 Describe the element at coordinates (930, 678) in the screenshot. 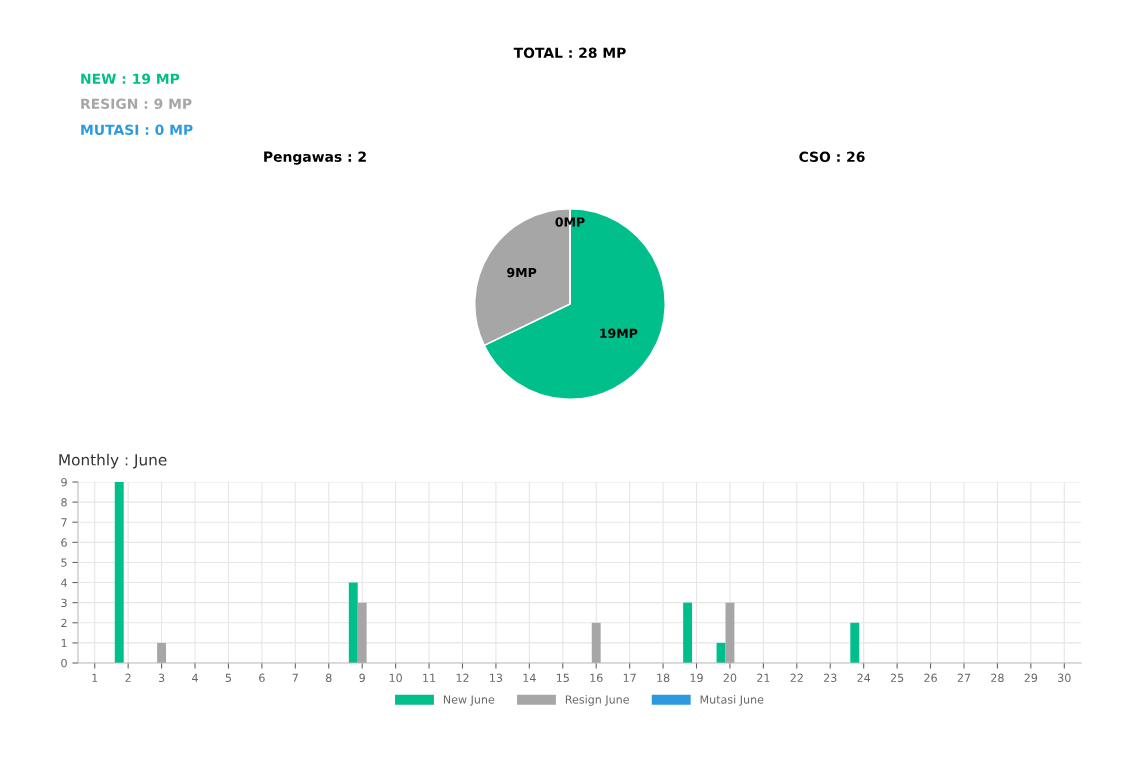

I see `x-tick-label: 26` at that location.